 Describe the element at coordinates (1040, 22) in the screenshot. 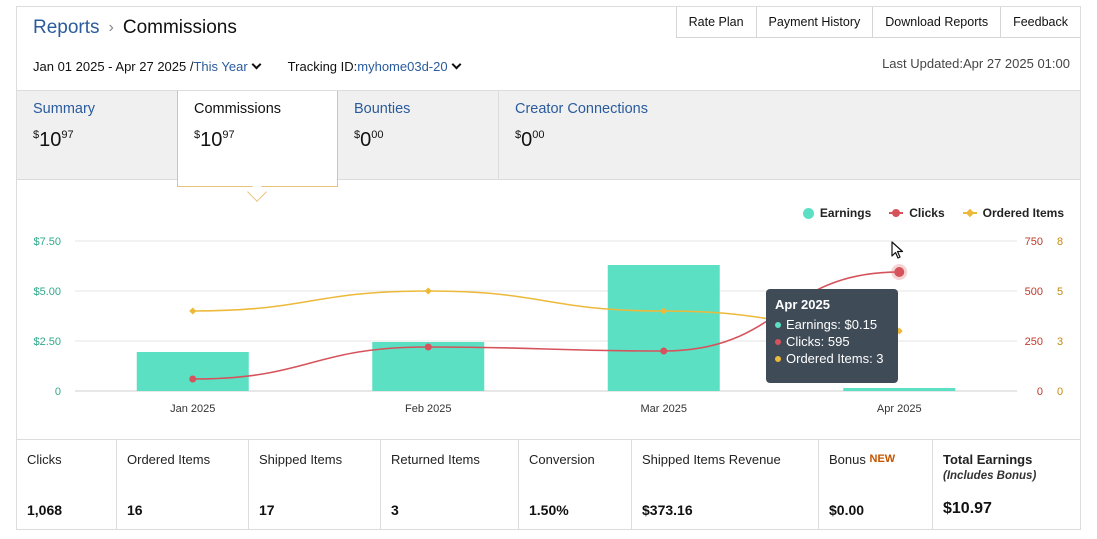

I see `feedback-link: Feedback` at that location.